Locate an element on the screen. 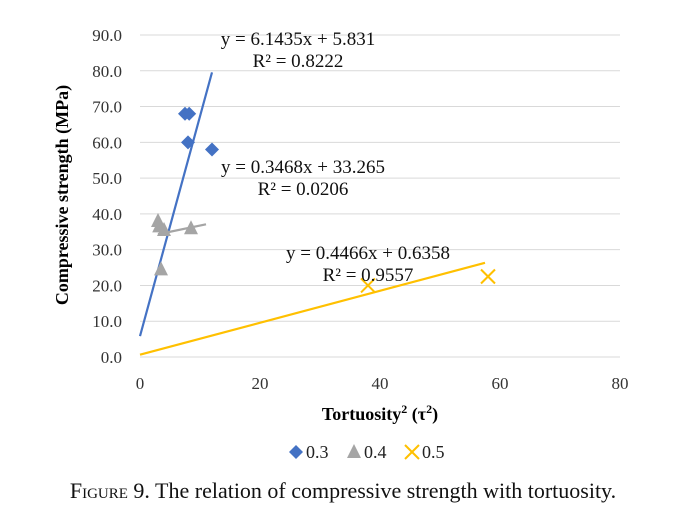 This screenshot has height=513, width=686. y-tick-label: 60.0 is located at coordinates (107, 142).